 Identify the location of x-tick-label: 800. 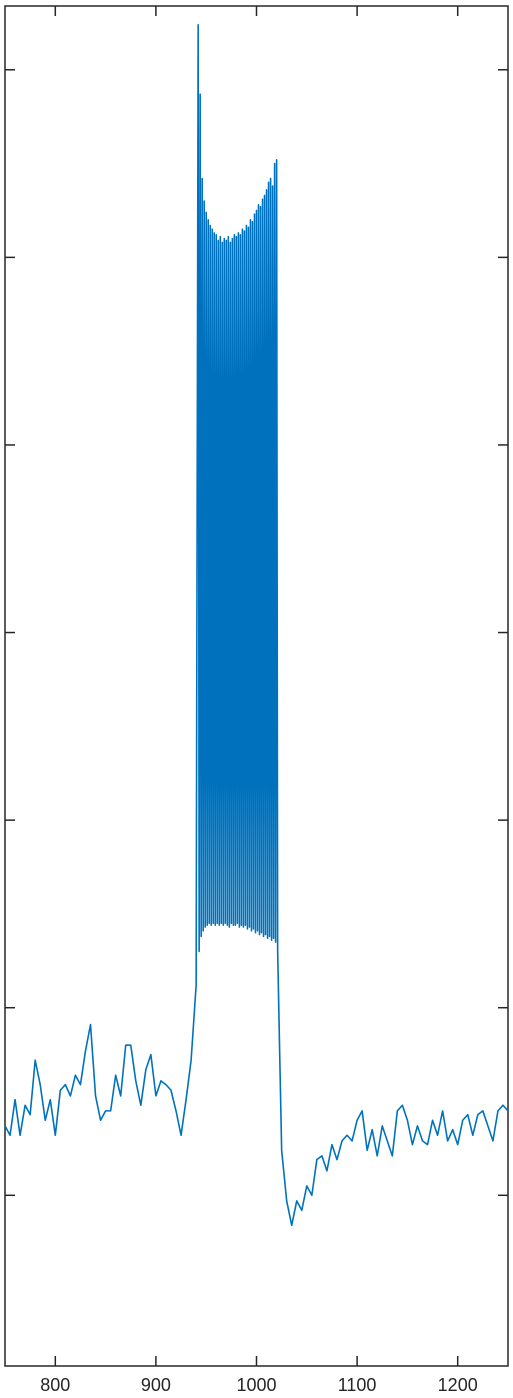
(55, 1385).